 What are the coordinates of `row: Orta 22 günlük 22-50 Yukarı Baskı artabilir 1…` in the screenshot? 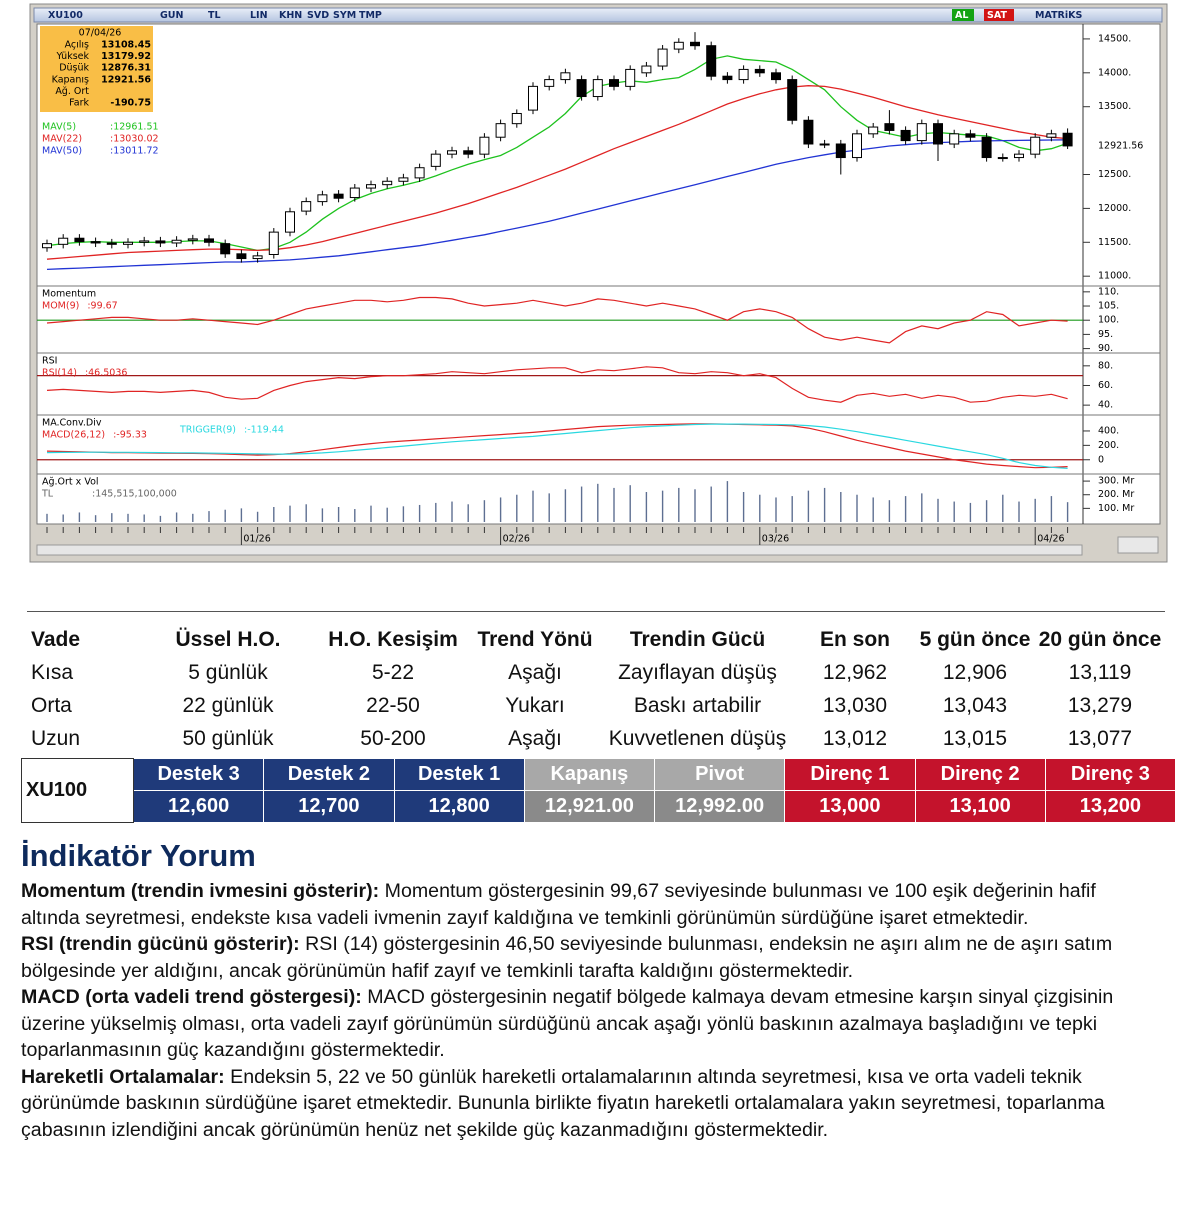 It's located at (596, 705).